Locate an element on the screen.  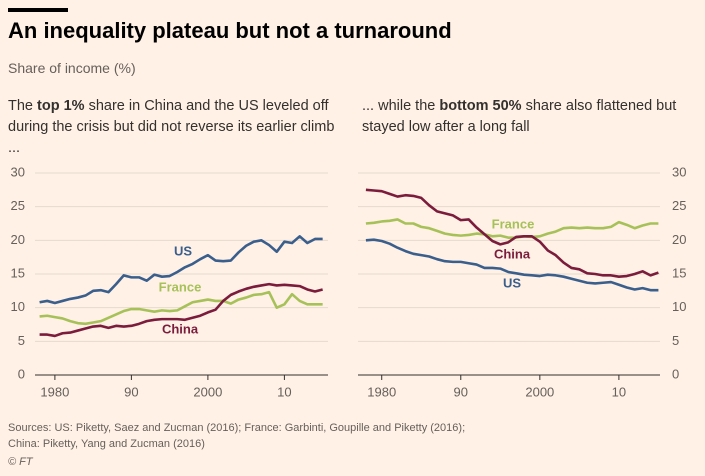
description-run: ... while the is located at coordinates (401, 106).